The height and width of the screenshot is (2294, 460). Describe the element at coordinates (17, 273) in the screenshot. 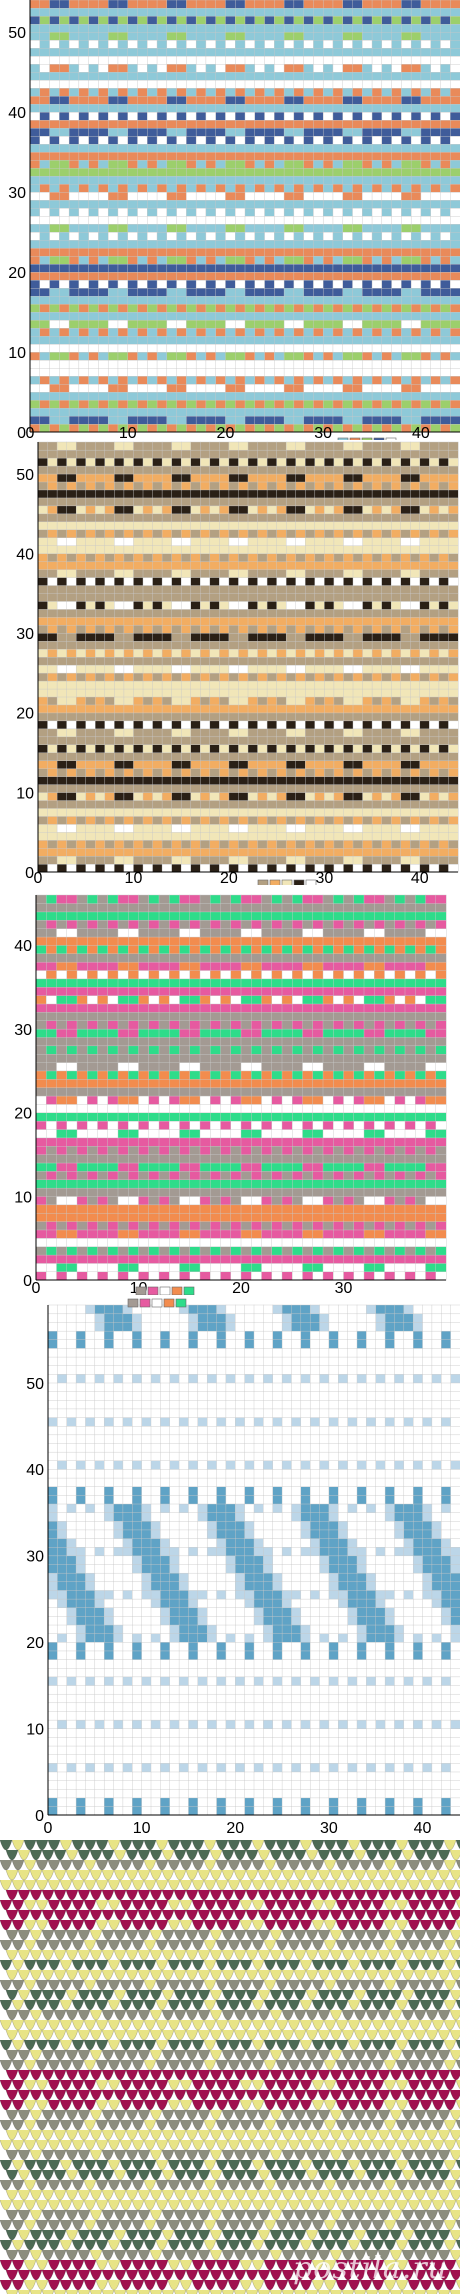

I see `y-tick-label: 20` at that location.